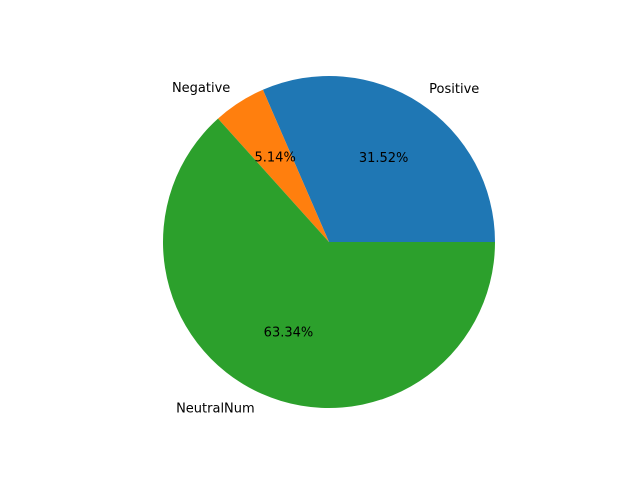  I want to click on pie-slice-positive, so click(378, 158).